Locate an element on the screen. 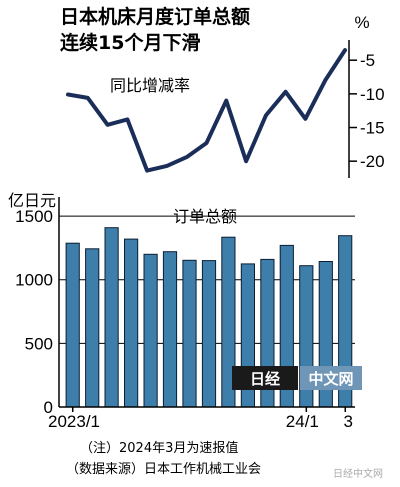 Image resolution: width=400 pixels, height=487 pixels. source-text: （数据来源）日本工作机械工业会 is located at coordinates (163, 469).